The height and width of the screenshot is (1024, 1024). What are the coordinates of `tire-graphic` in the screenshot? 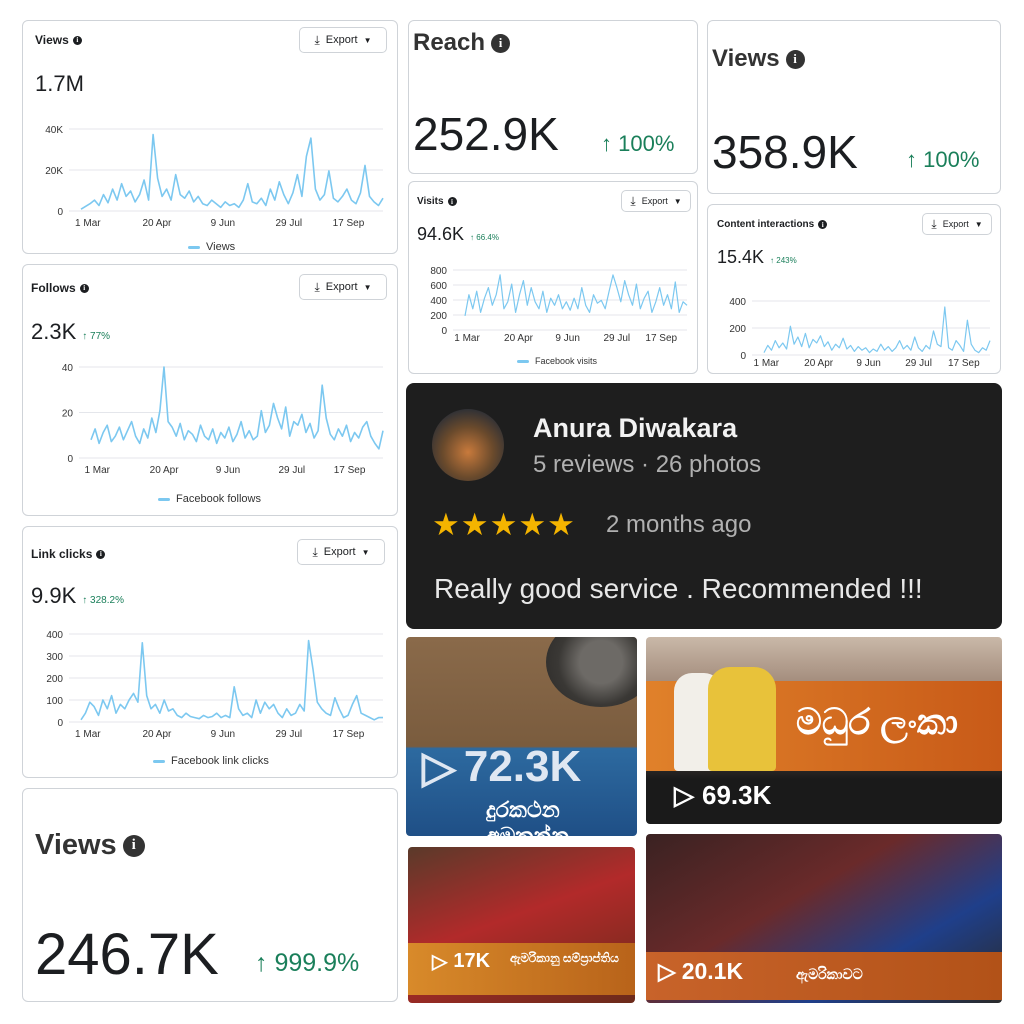 It's located at (591, 672).